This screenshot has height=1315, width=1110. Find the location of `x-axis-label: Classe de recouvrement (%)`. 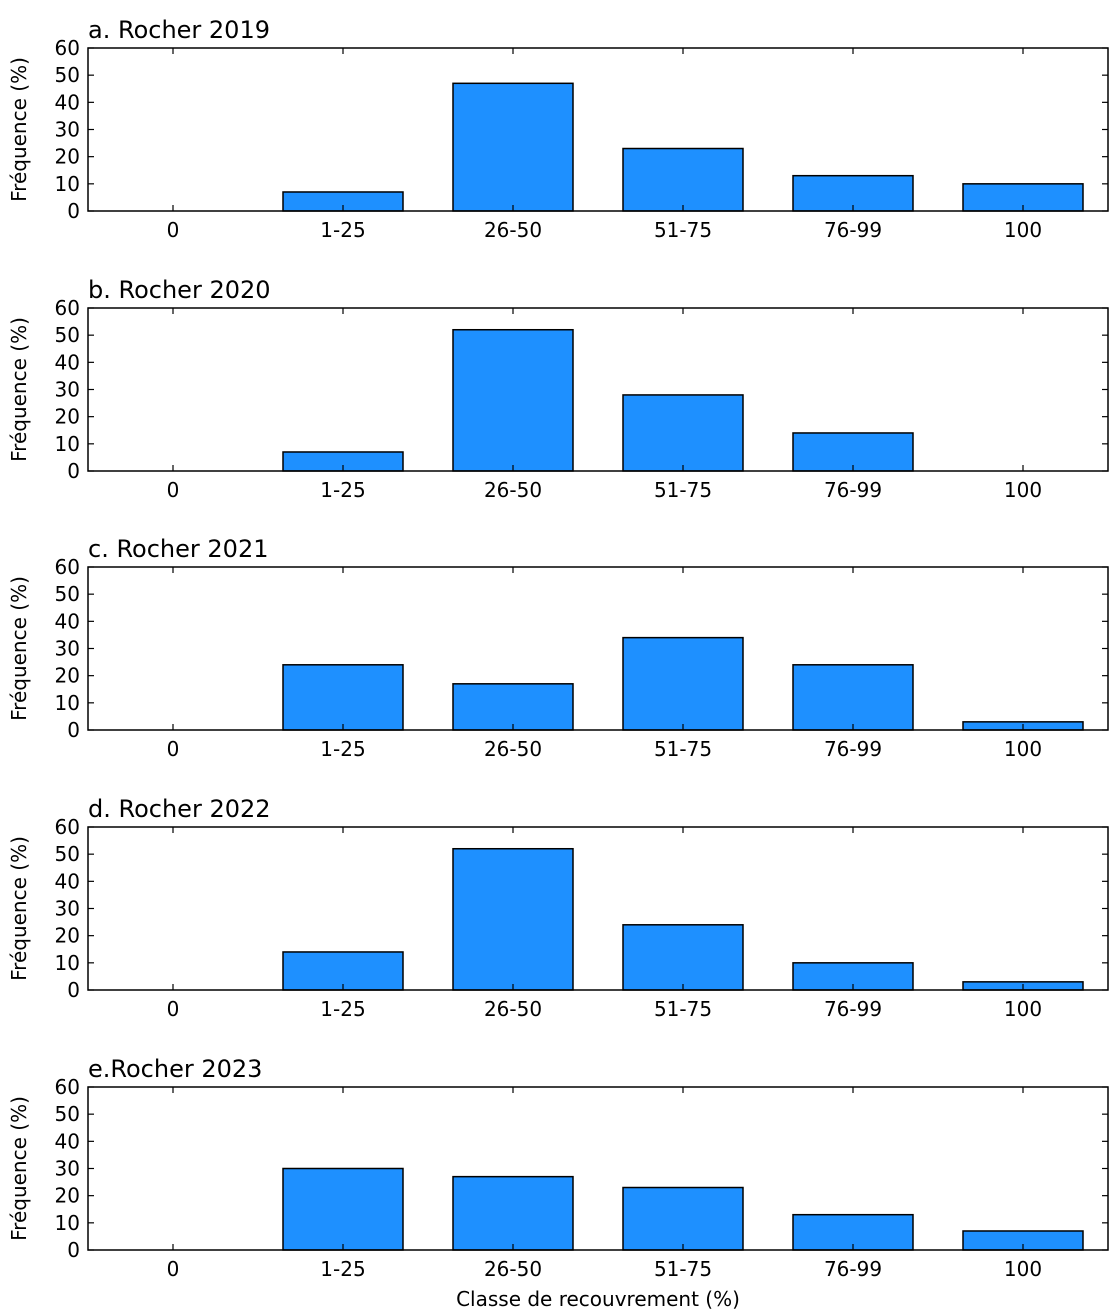

x-axis-label: Classe de recouvrement (%) is located at coordinates (598, 1299).